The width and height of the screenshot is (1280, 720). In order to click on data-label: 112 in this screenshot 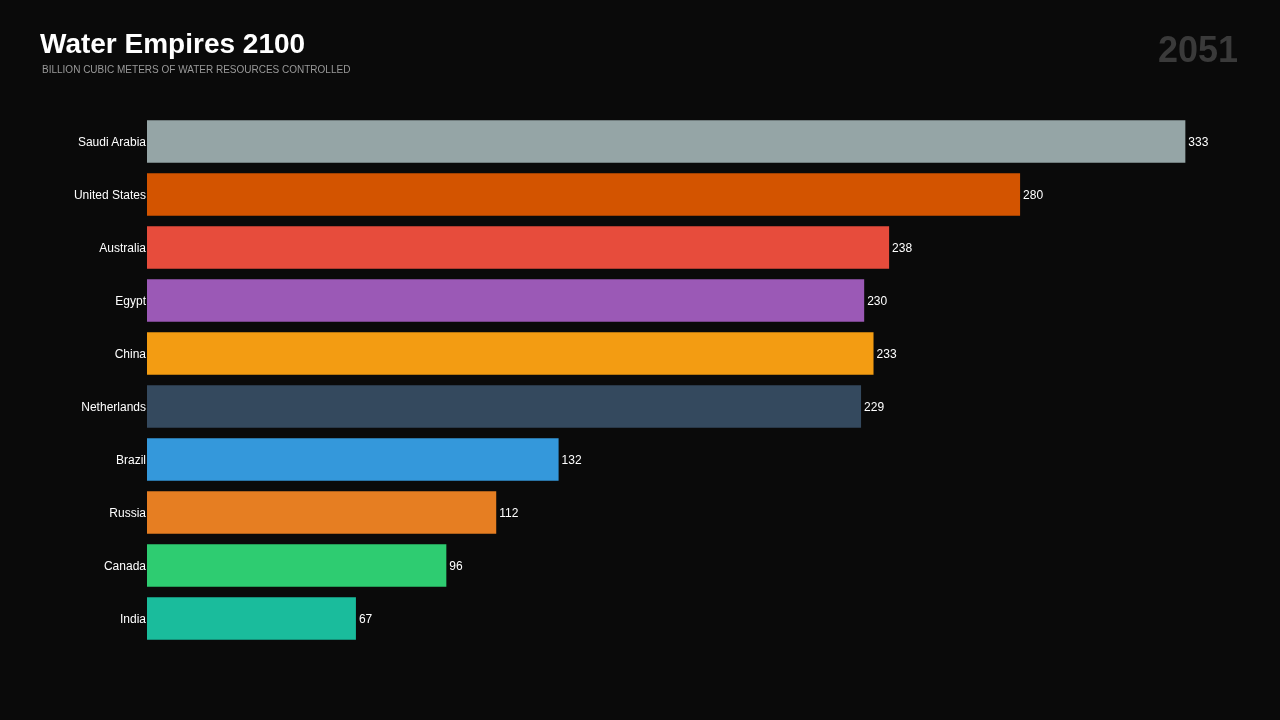, I will do `click(509, 512)`.